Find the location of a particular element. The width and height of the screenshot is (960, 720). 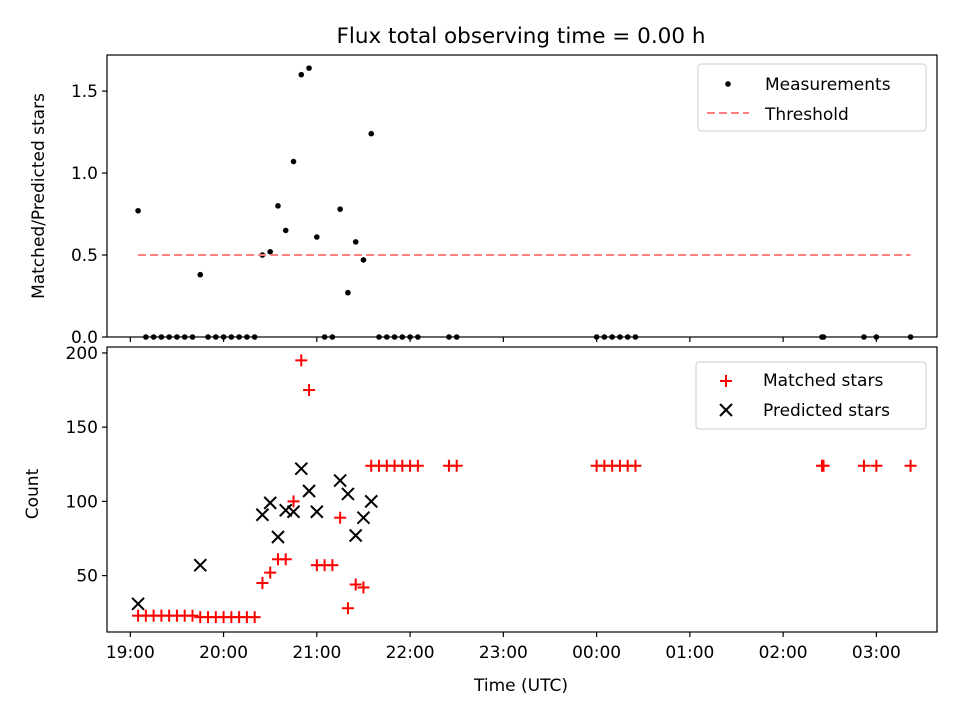

bottom-x-tick-label: 21:00 is located at coordinates (316, 653).